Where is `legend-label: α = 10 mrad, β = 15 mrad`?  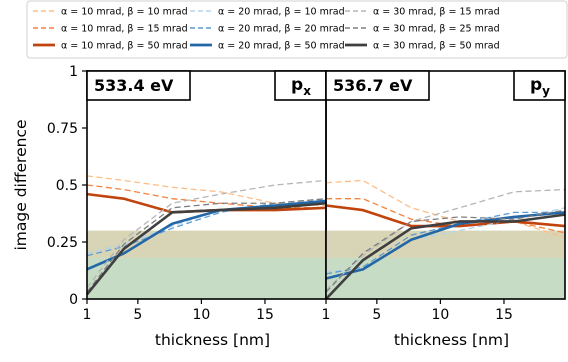
legend-label: α = 10 mrad, β = 15 mrad is located at coordinates (124, 29).